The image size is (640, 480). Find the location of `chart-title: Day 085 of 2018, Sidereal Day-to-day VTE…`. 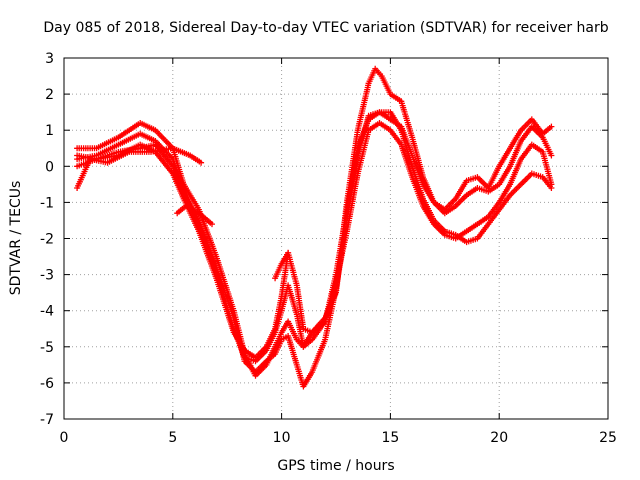

chart-title: Day 085 of 2018, Sidereal Day-to-day VTE… is located at coordinates (325, 28).